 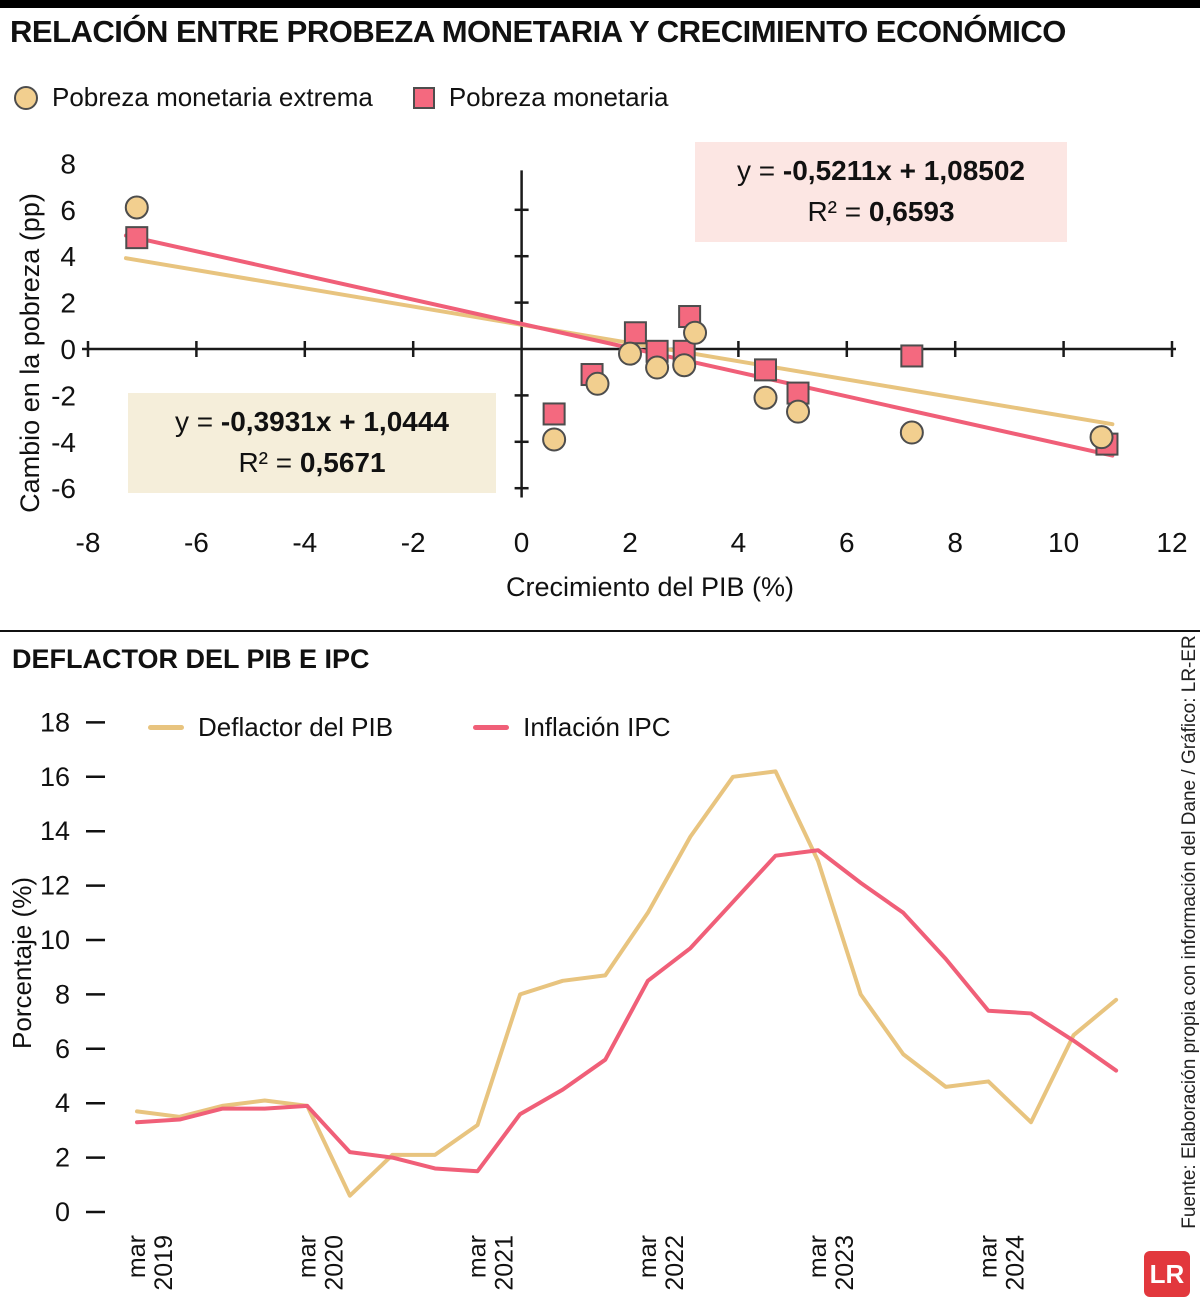 What do you see at coordinates (1063, 542) in the screenshot?
I see `x-tick-label: 10` at bounding box center [1063, 542].